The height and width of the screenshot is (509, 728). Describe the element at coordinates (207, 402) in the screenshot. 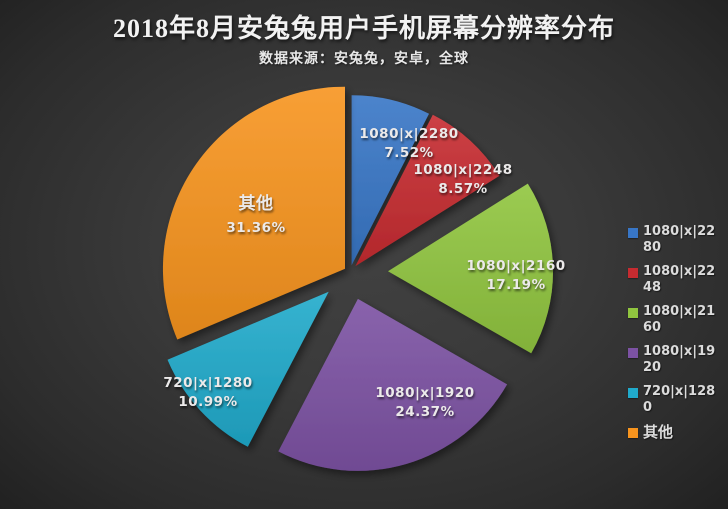

I see `slice-percent-label: 10.99%` at that location.